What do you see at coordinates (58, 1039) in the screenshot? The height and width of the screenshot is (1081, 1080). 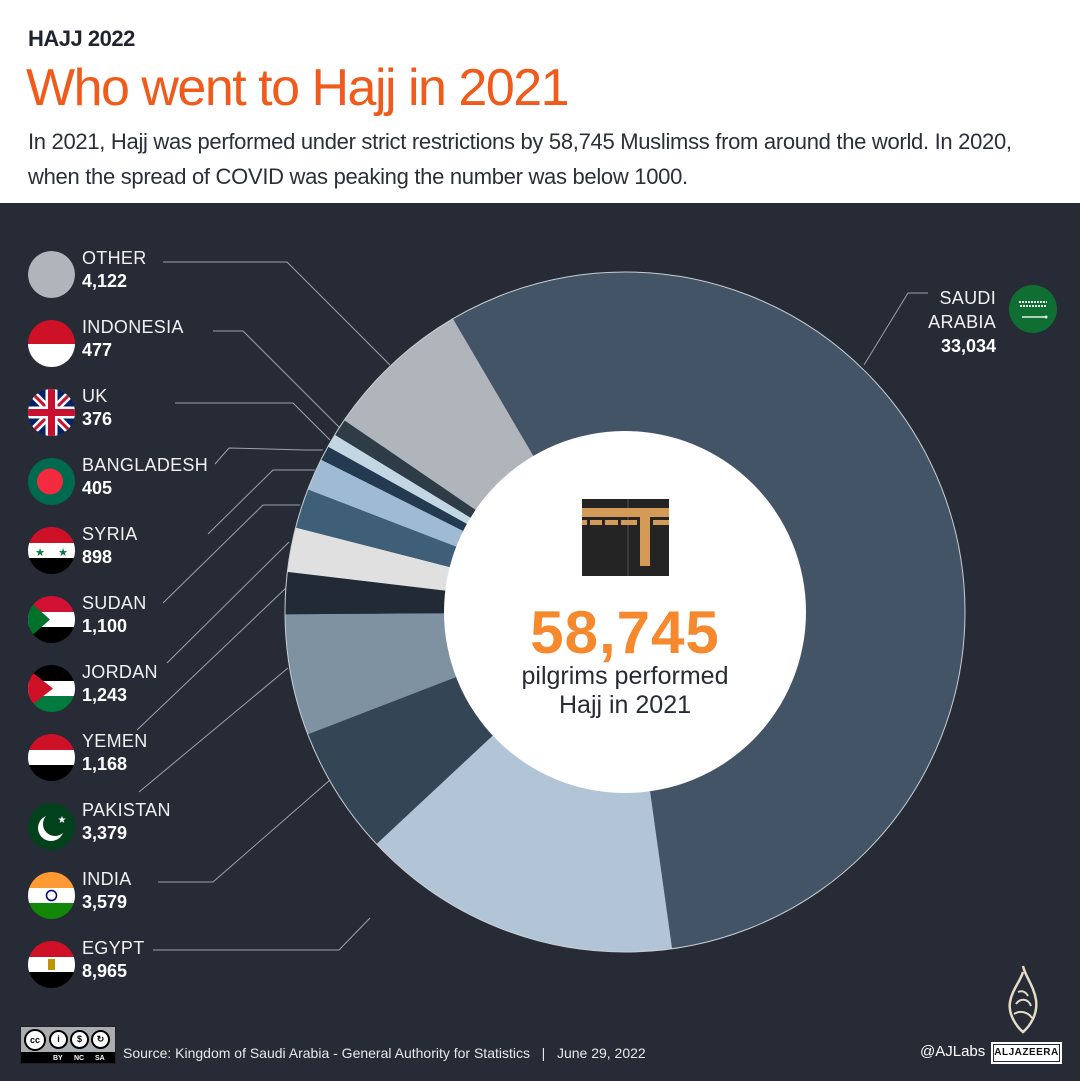 I see `by-icon: i` at bounding box center [58, 1039].